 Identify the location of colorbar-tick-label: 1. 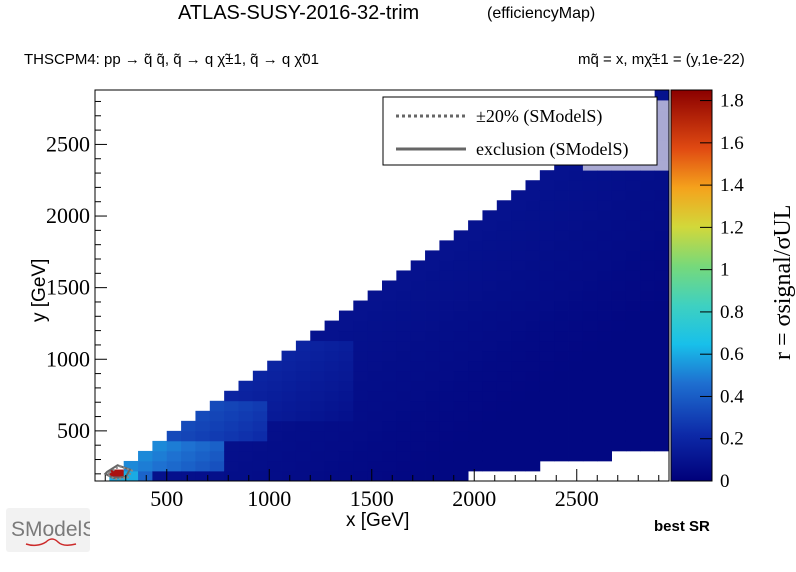
(725, 270).